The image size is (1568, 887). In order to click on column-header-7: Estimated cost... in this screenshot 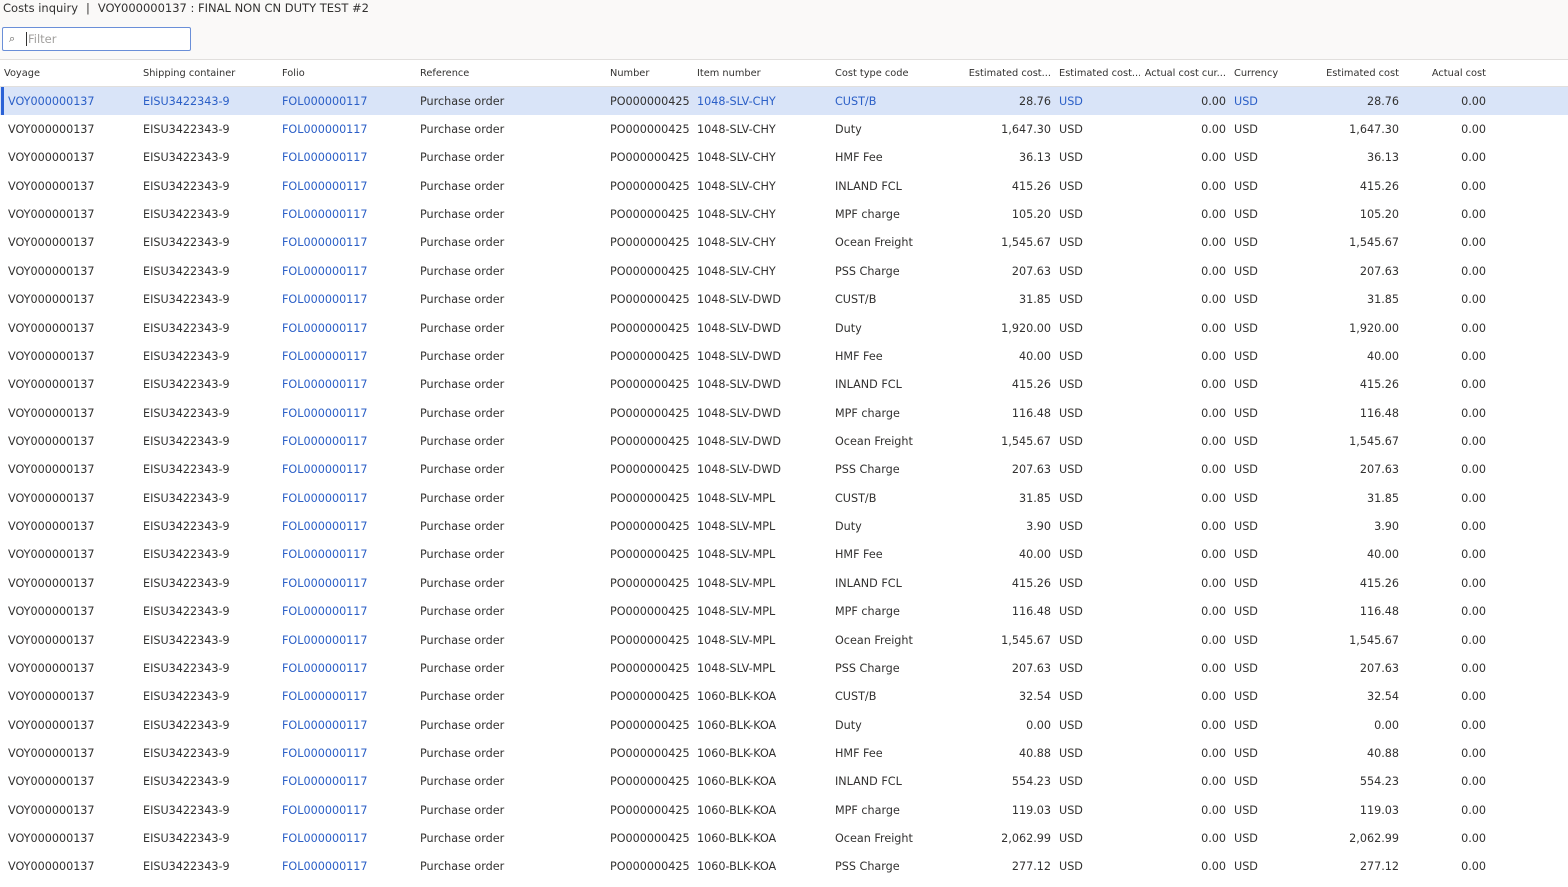, I will do `click(1009, 73)`.